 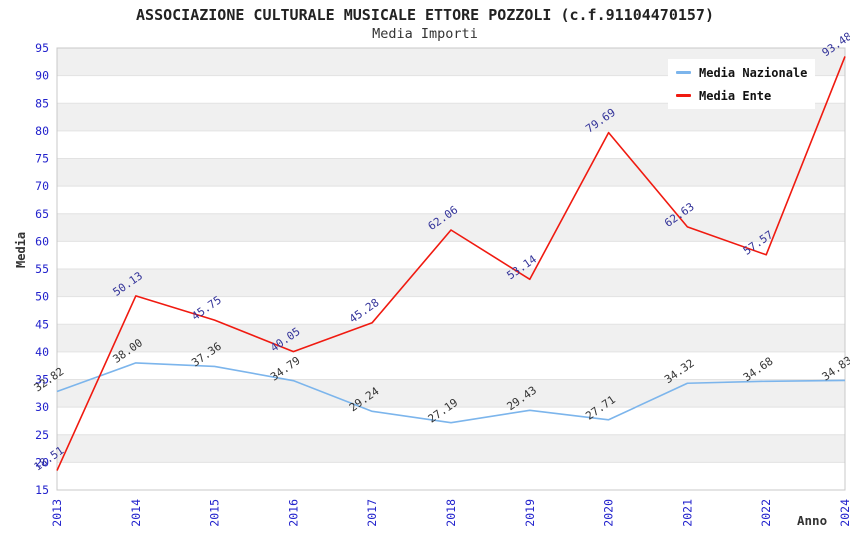 What do you see at coordinates (42, 269) in the screenshot?
I see `y-tick-label: 55` at bounding box center [42, 269].